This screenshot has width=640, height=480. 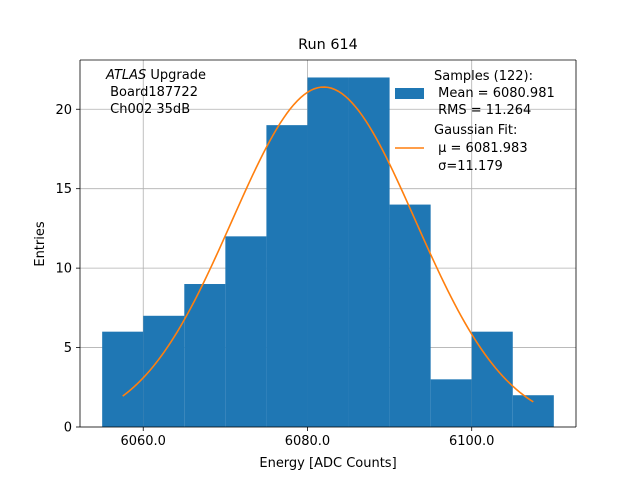 I want to click on x-axis-label: Energy [ADC Counts], so click(x=327, y=463).